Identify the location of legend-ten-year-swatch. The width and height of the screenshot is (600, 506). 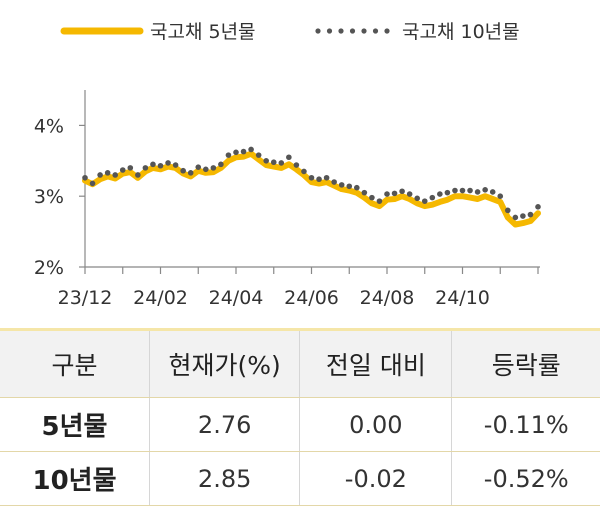
(352, 31).